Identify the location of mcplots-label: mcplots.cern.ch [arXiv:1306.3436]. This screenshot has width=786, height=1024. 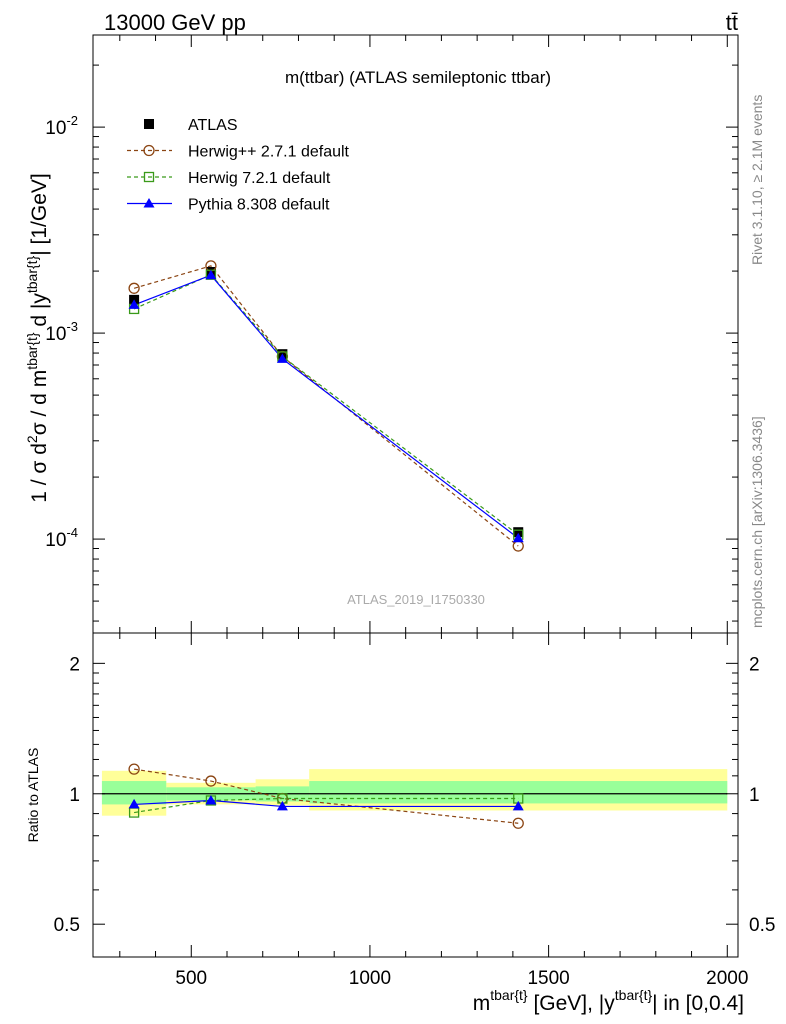
(757, 522).